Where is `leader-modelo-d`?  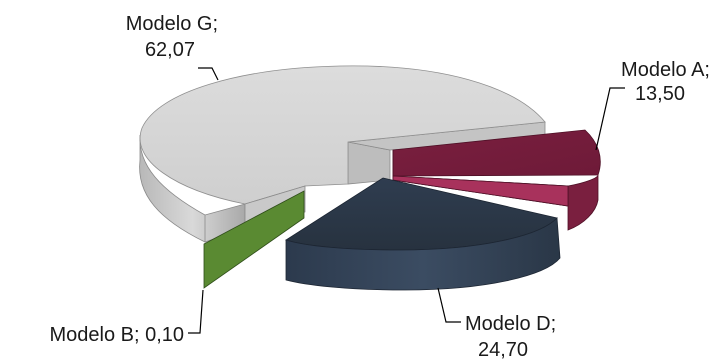 leader-modelo-d is located at coordinates (449, 305).